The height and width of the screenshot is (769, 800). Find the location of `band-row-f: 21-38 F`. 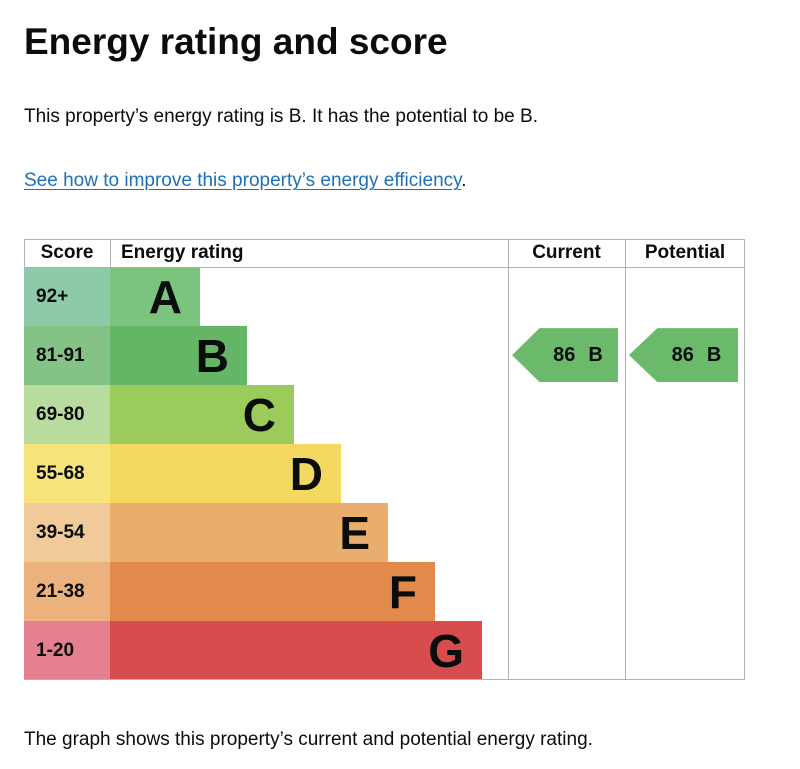

band-row-f: 21-38 F is located at coordinates (384, 592).